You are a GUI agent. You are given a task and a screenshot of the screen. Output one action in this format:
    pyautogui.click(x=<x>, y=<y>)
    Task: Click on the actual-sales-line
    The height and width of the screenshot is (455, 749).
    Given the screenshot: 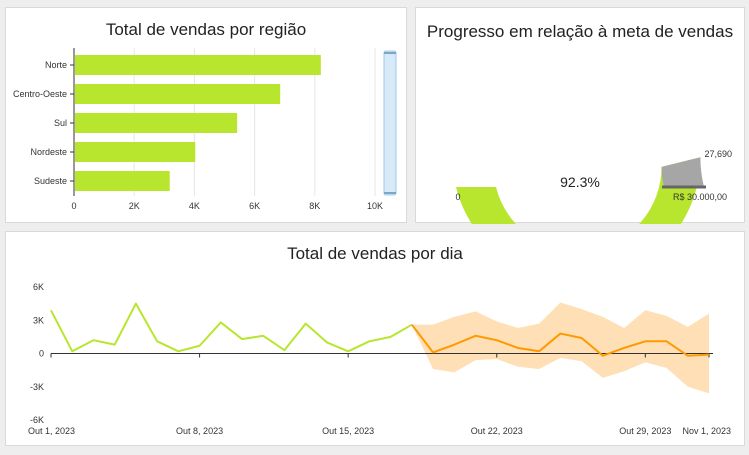 What is the action you would take?
    pyautogui.click(x=231, y=327)
    